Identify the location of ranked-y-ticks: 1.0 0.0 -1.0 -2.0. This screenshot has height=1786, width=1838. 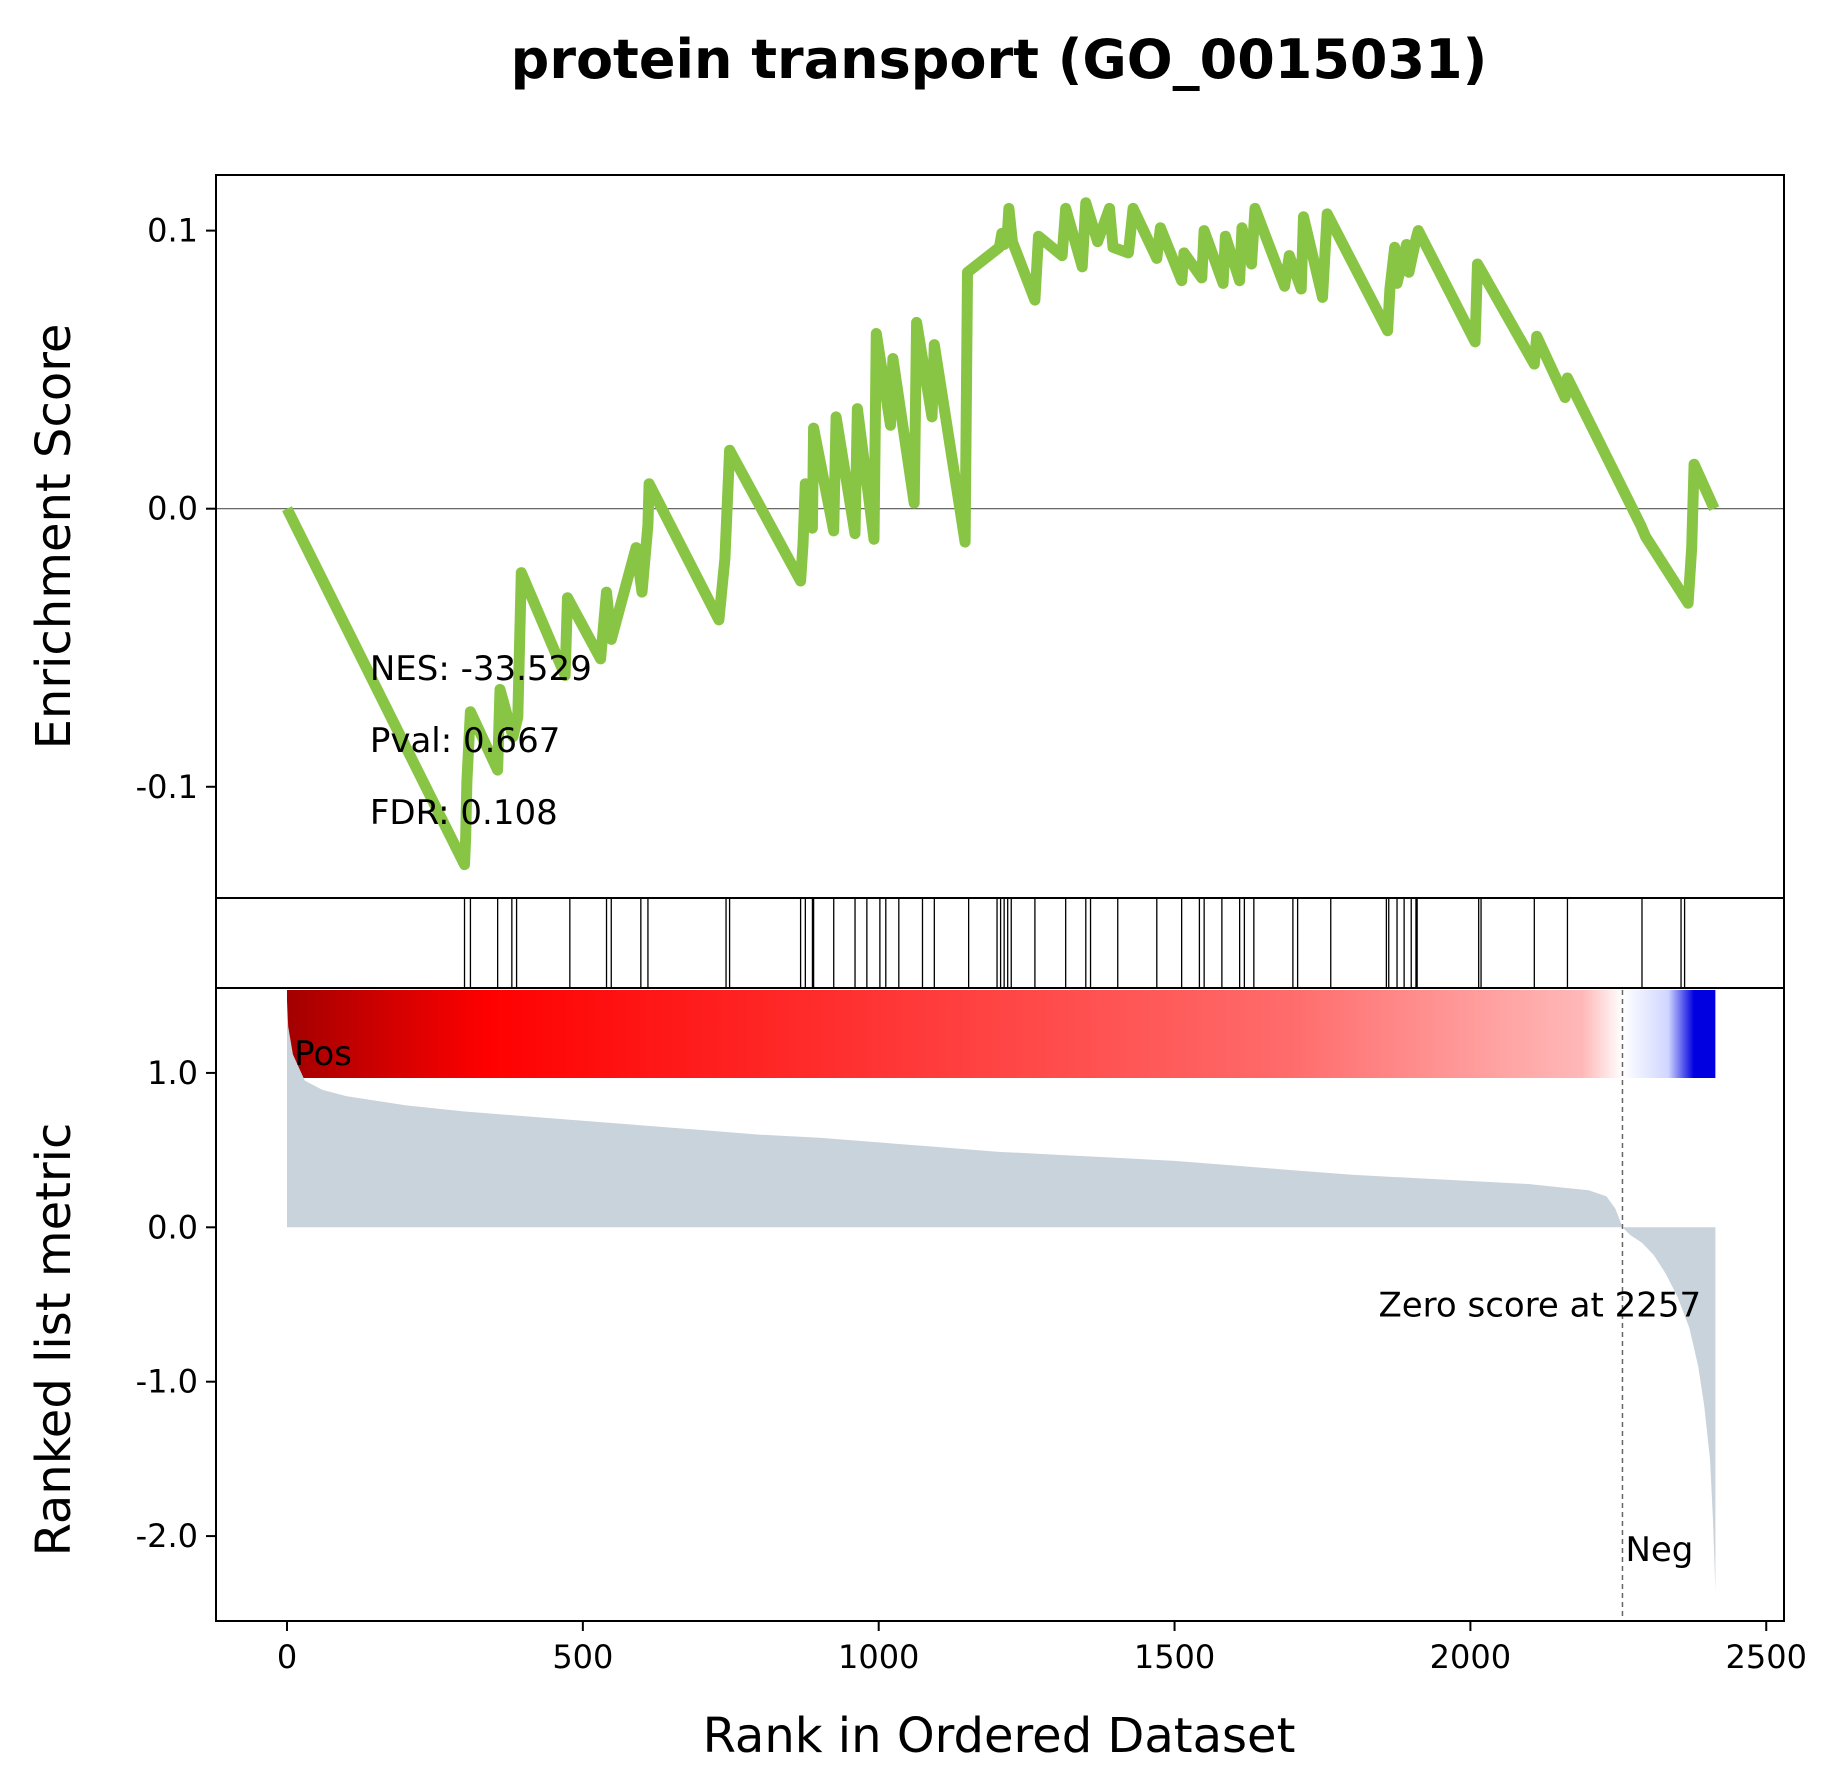
(176, 1304).